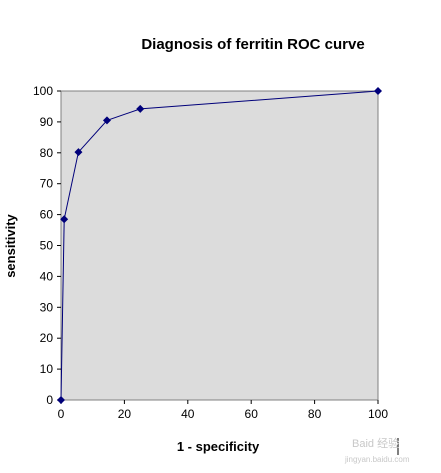 The image size is (441, 473). I want to click on y-tick-label: 40, so click(47, 276).